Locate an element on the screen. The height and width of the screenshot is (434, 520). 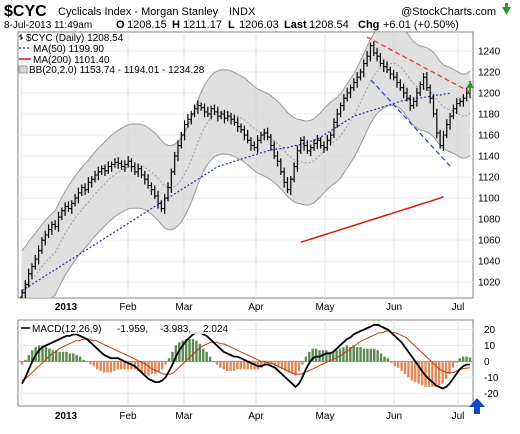
index-name: Cyclicals Index - Morgan Stanley is located at coordinates (138, 12).